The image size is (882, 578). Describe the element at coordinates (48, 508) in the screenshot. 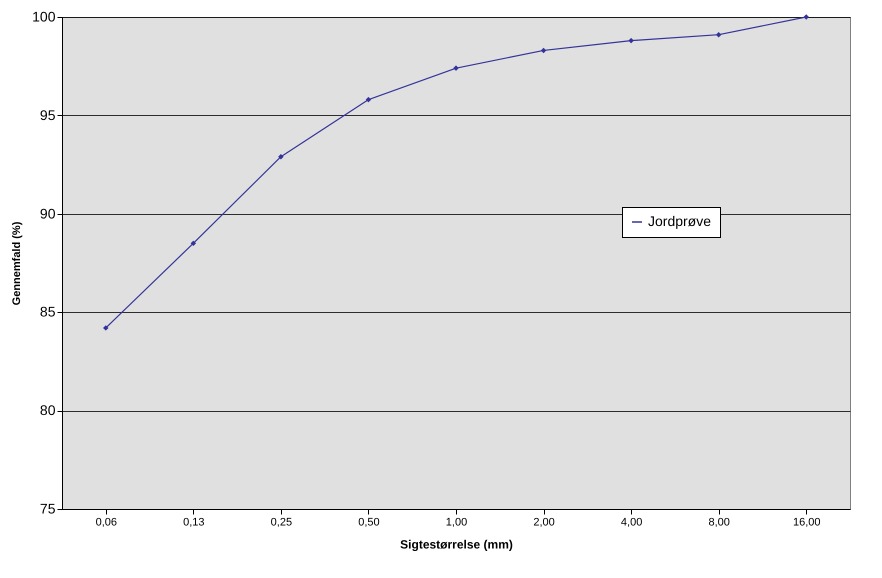

I see `y-tick-label: 75` at that location.